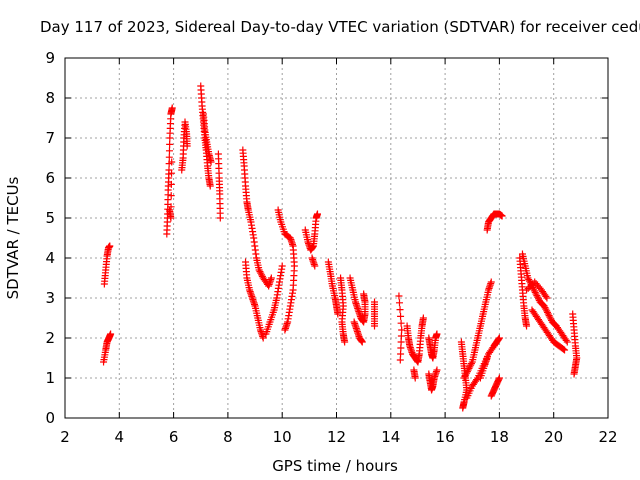 The image size is (640, 480). Describe the element at coordinates (50, 378) in the screenshot. I see `y-tick-label: 1` at that location.